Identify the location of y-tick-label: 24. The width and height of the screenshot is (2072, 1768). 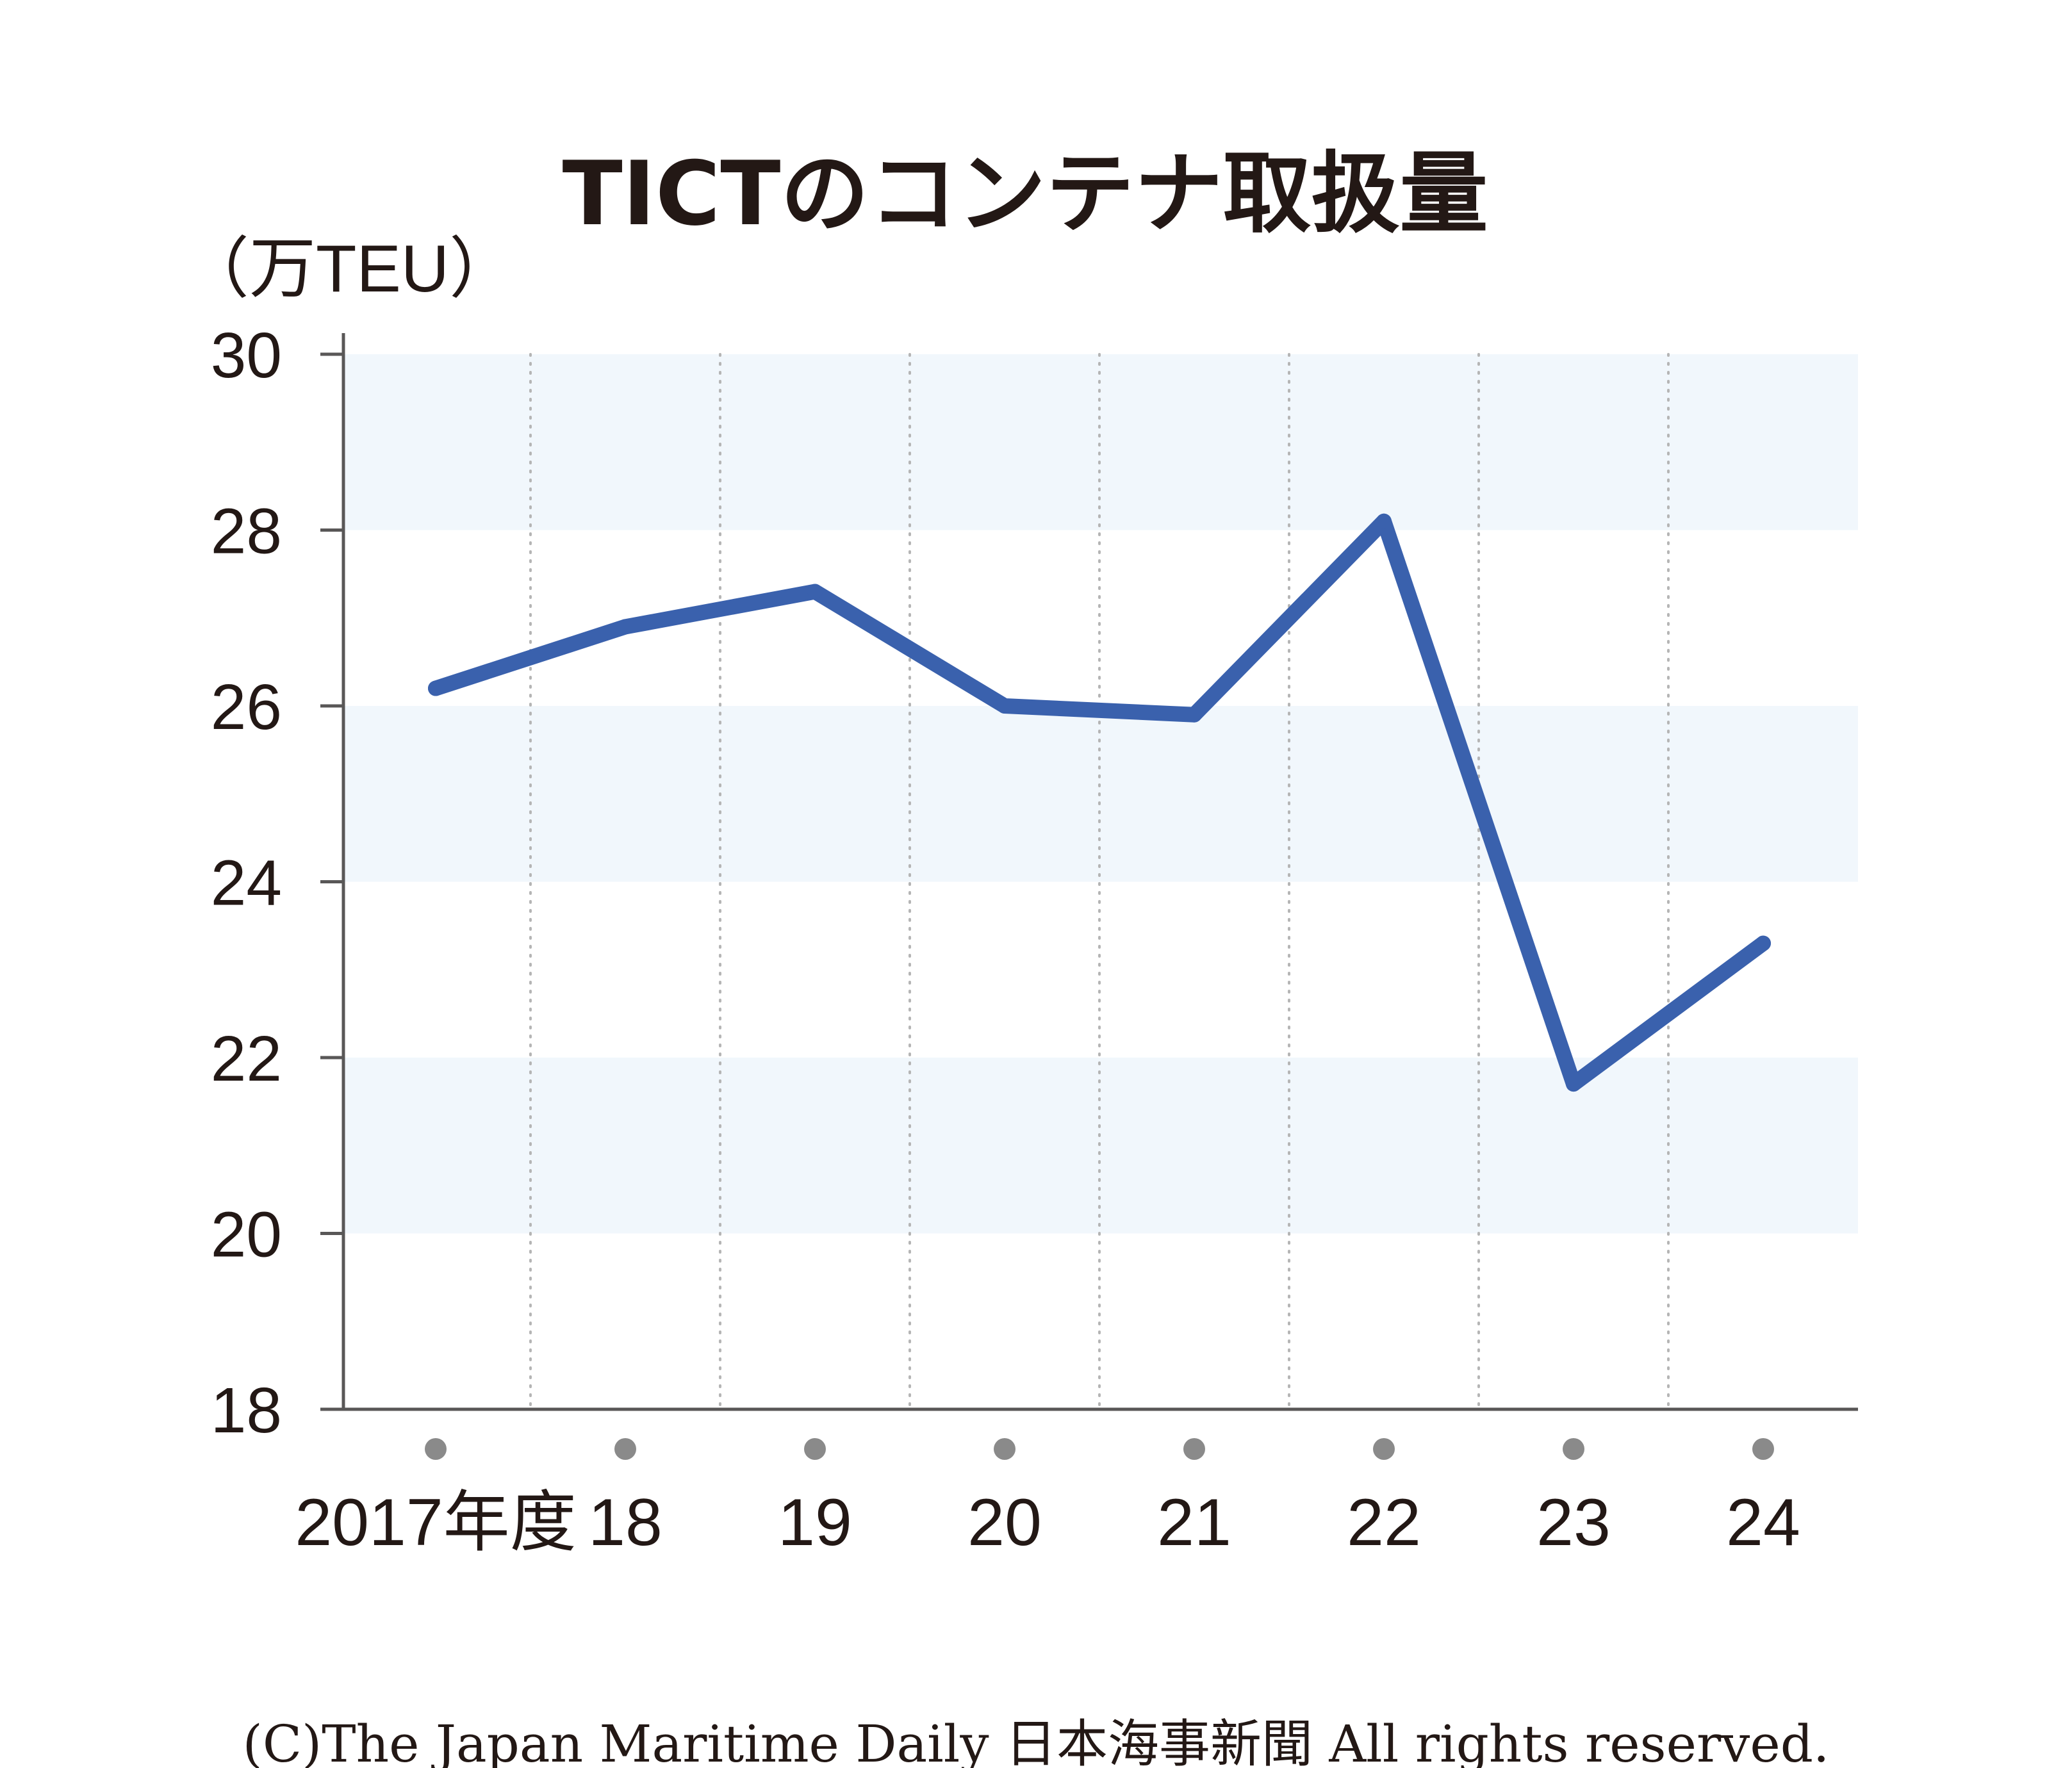
(246, 883).